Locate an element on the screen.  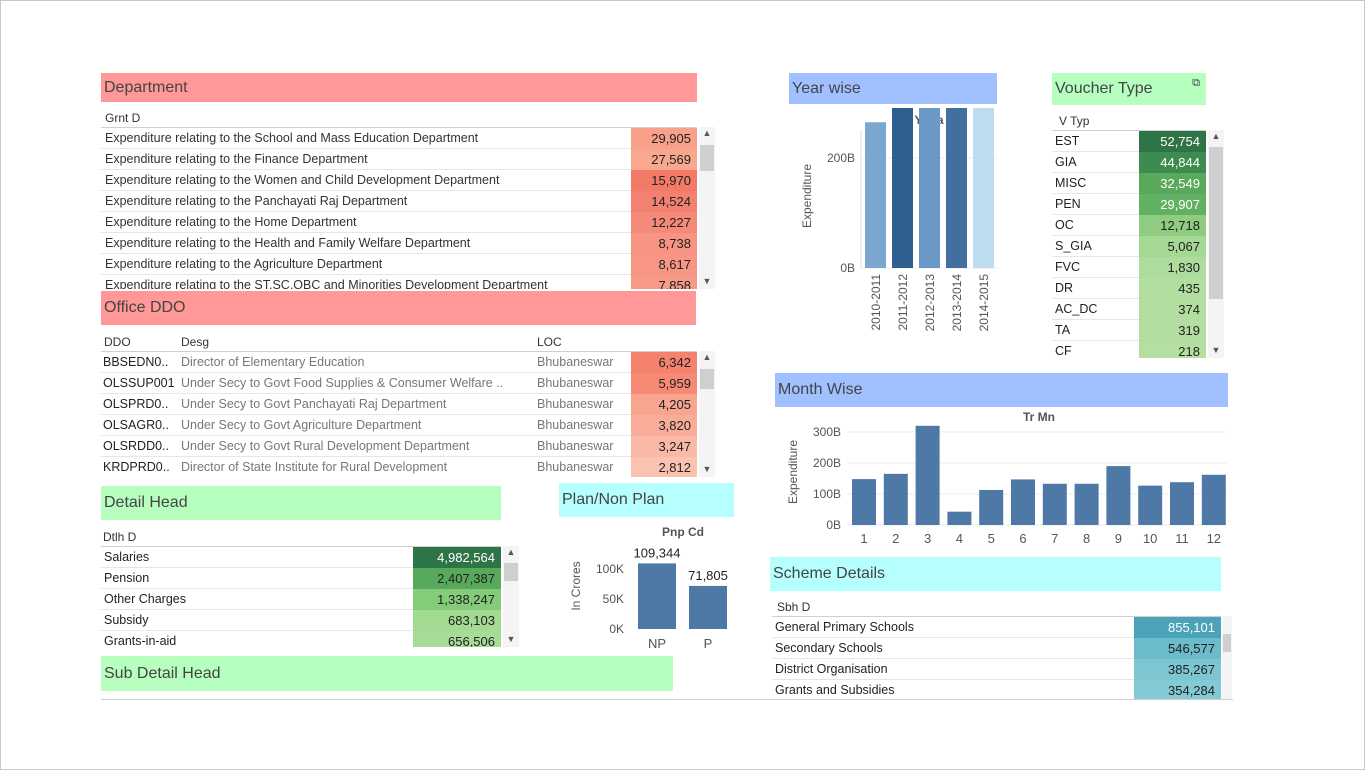
table-row: Secondary Schools 546,577 is located at coordinates (996, 648).